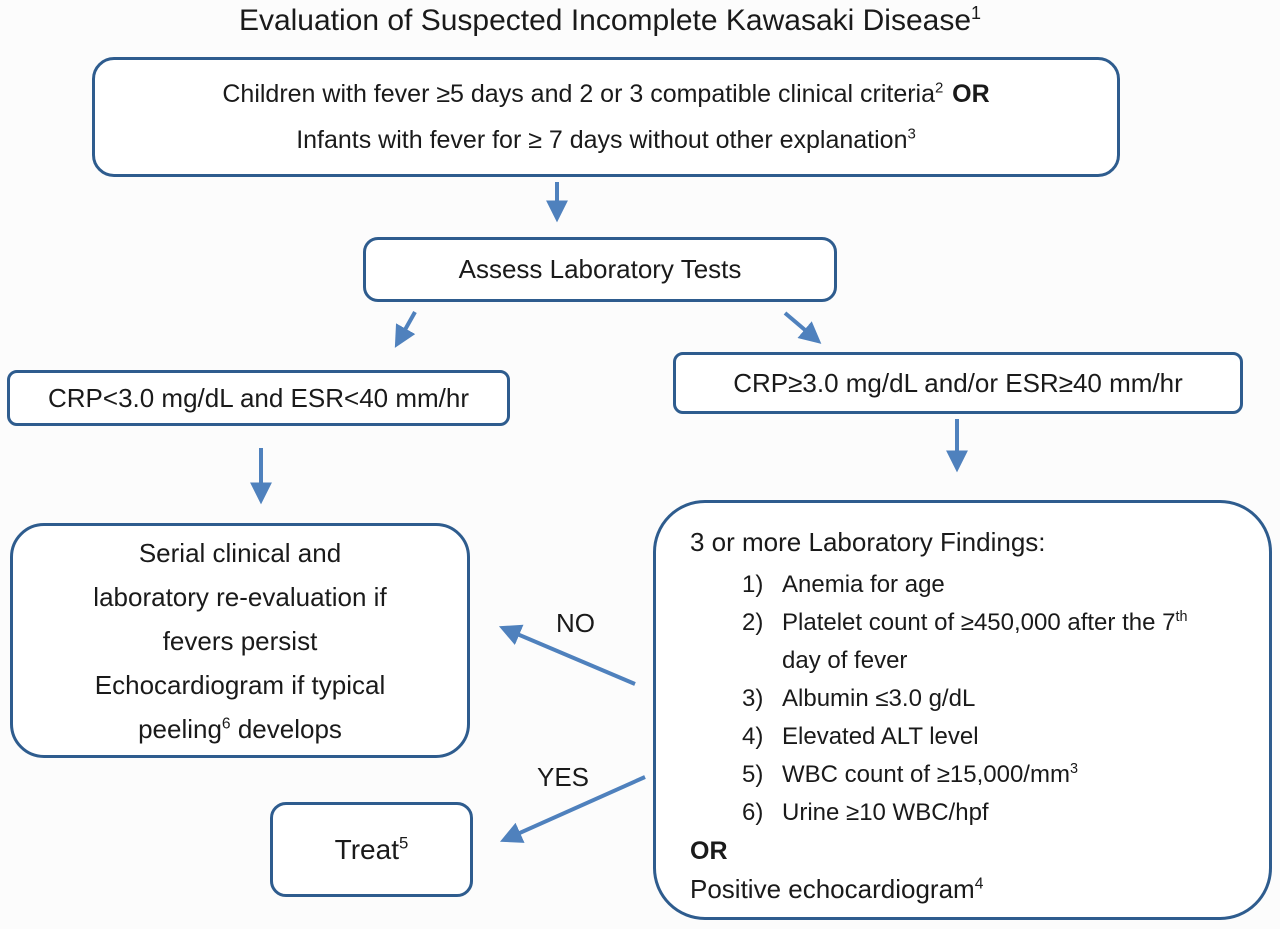 Image resolution: width=1280 pixels, height=929 pixels. Describe the element at coordinates (863, 584) in the screenshot. I see `finding-text: Anemia for age` at that location.